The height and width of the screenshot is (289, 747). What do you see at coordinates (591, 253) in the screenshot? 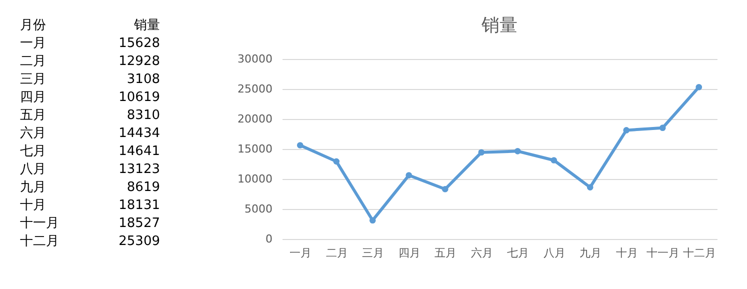
I see `x-tick-label: 九月` at bounding box center [591, 253].